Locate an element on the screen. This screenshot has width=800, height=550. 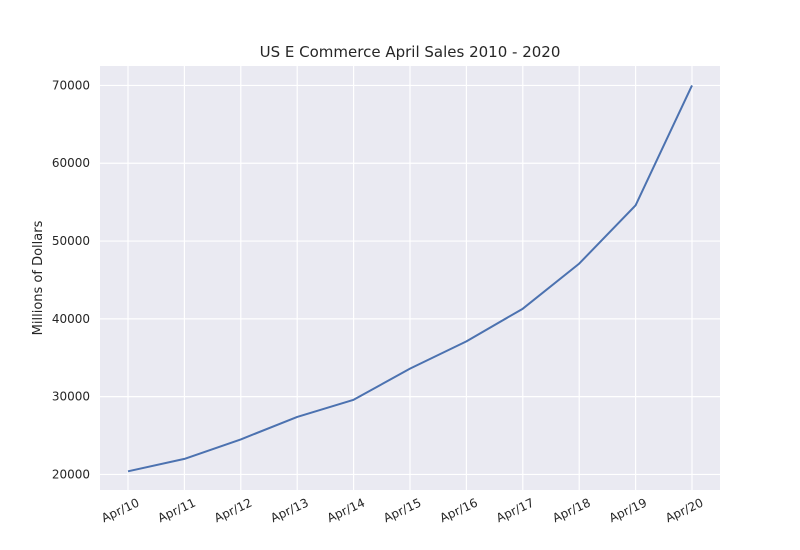
y-tick-label: 20000 is located at coordinates (71, 474).